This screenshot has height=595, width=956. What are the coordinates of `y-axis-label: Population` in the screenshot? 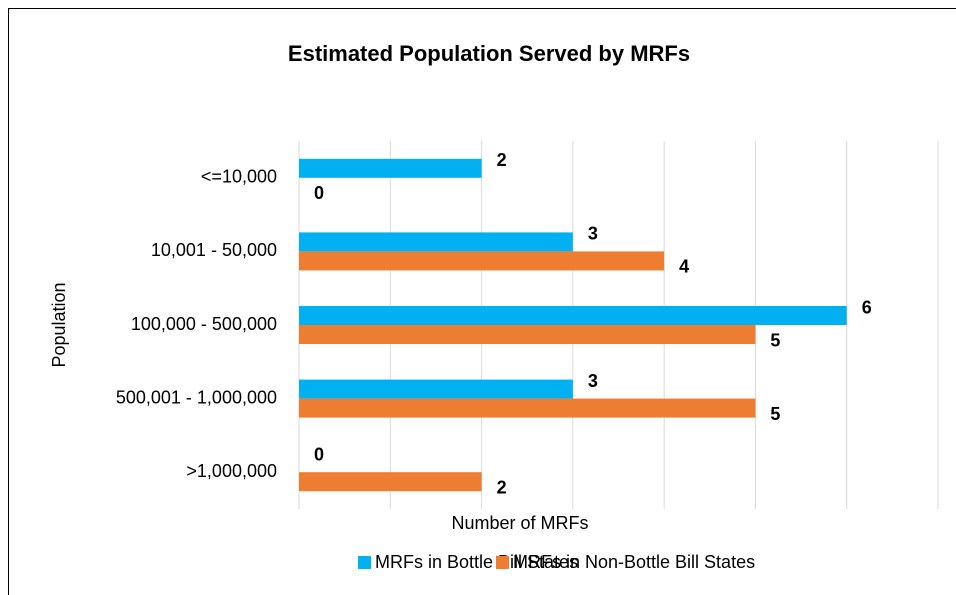 It's located at (59, 324).